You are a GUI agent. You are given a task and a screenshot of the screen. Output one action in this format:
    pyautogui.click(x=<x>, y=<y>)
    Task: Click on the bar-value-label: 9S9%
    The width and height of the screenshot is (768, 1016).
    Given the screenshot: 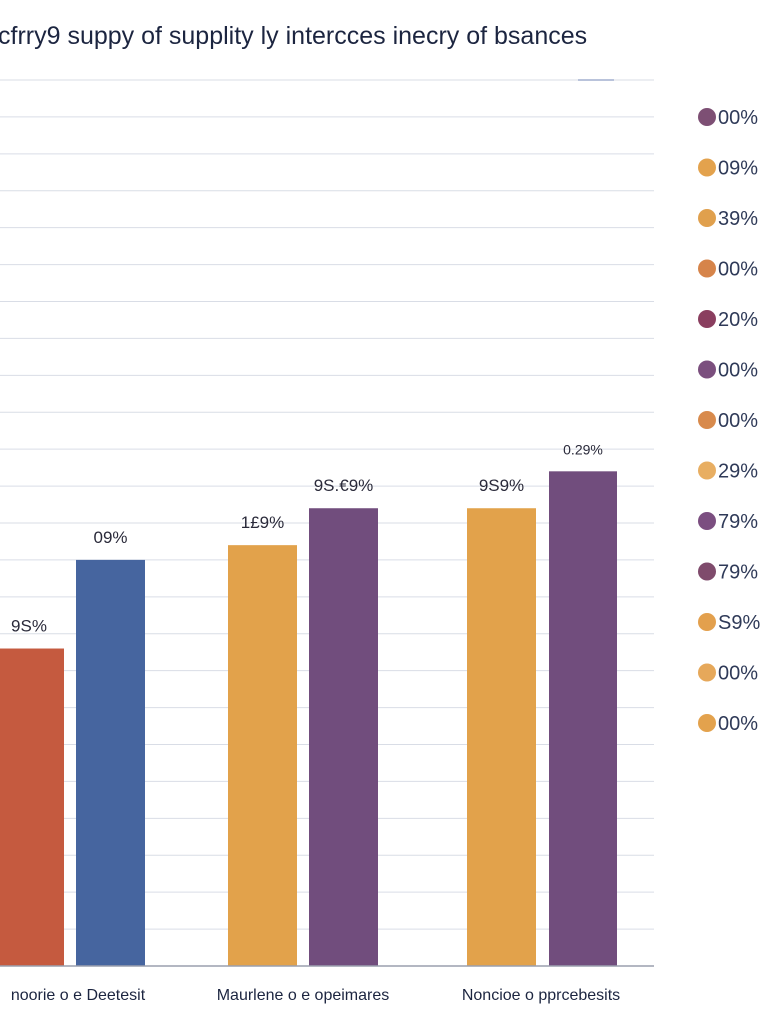 What is the action you would take?
    pyautogui.click(x=501, y=485)
    